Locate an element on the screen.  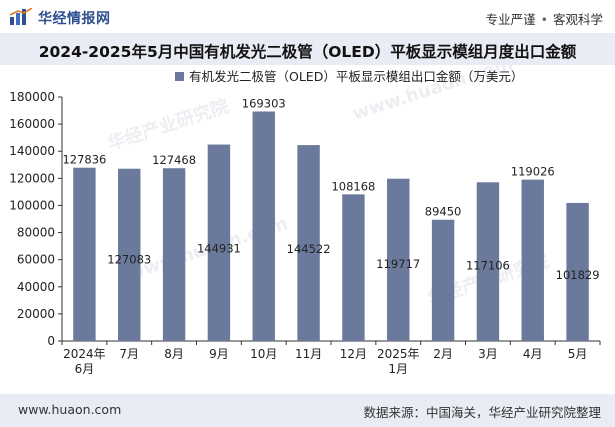
data-label: 117106 is located at coordinates (488, 266).